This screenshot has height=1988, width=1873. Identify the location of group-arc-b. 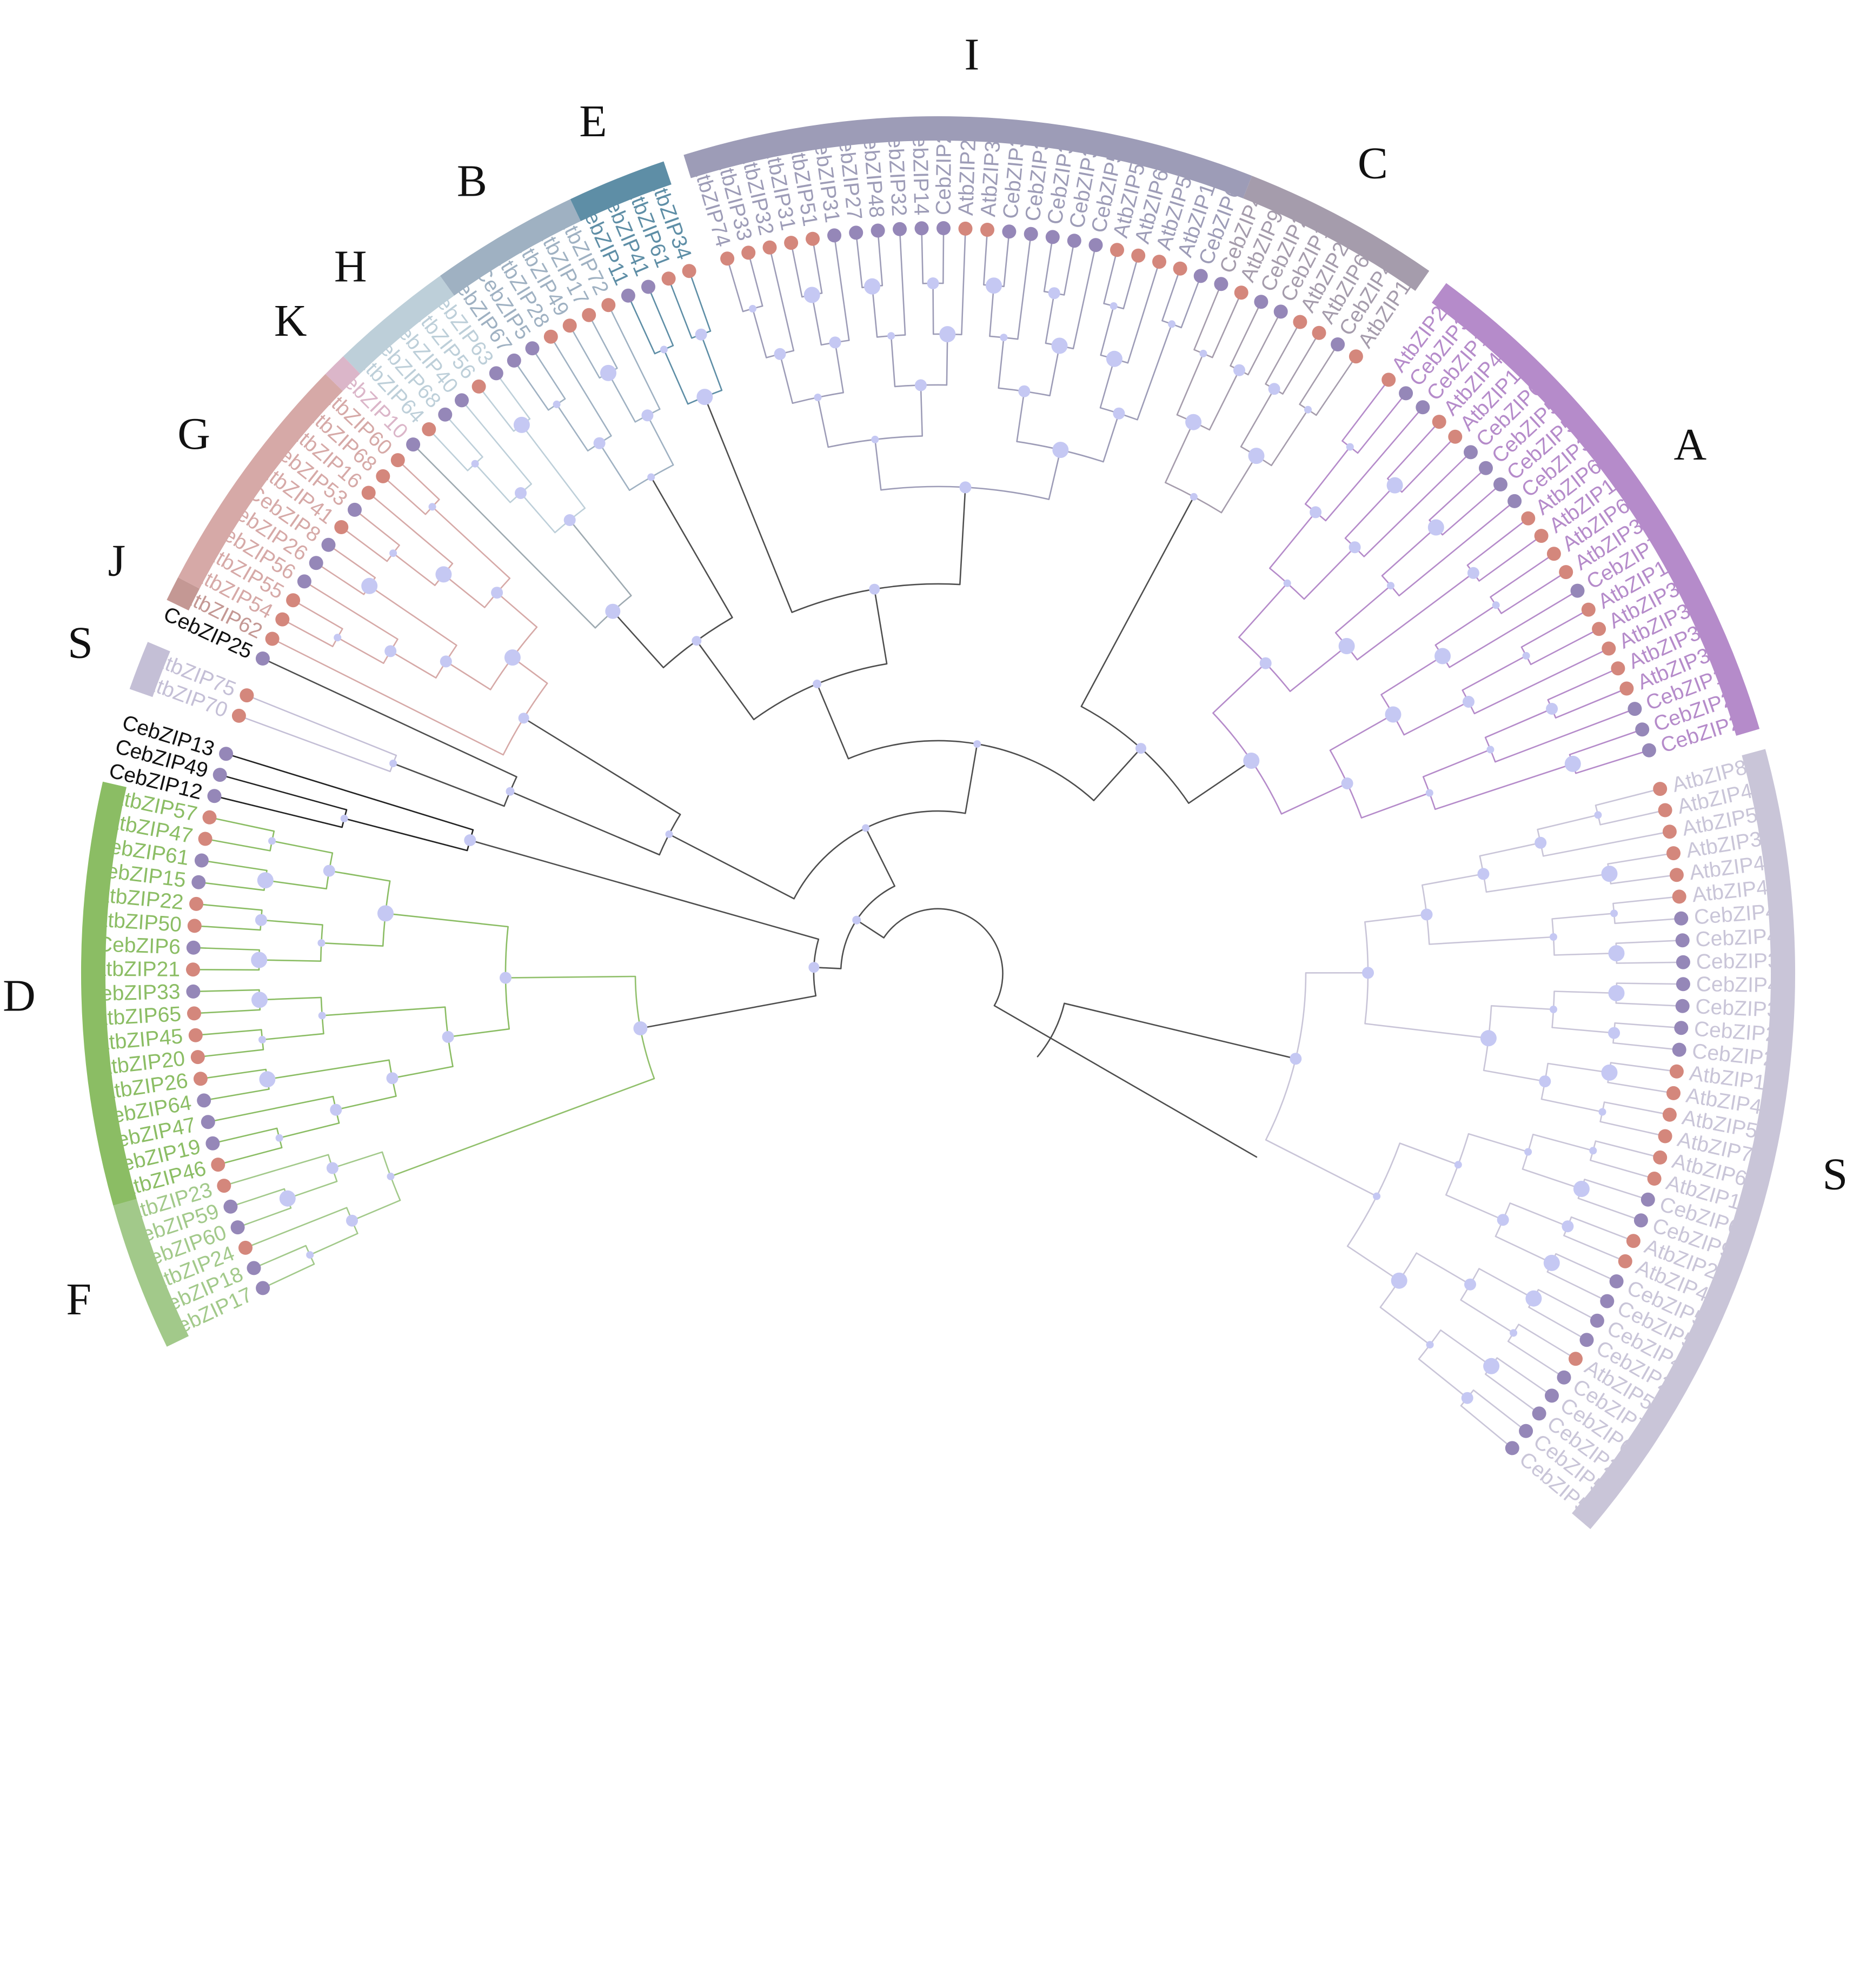
(510, 247).